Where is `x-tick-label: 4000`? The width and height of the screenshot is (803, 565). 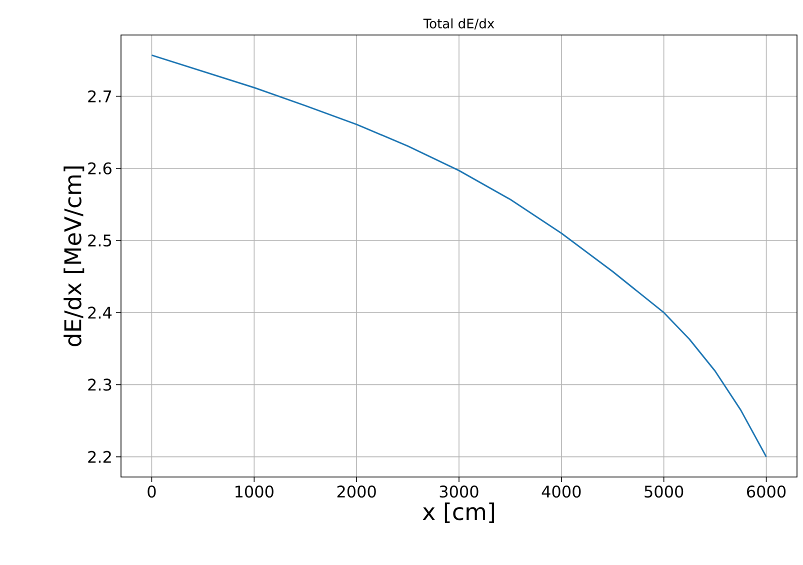 x-tick-label: 4000 is located at coordinates (561, 492).